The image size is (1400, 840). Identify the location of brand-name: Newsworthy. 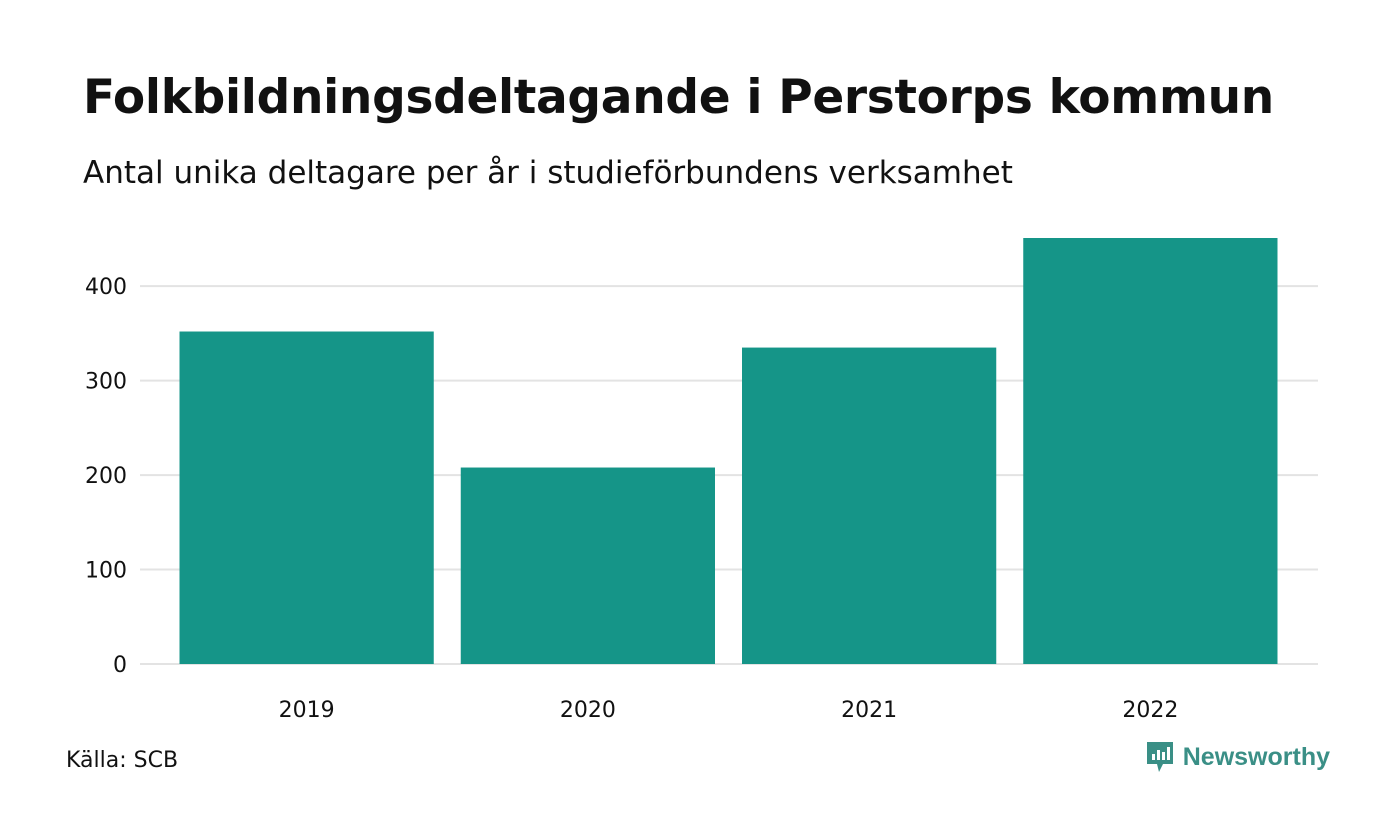
(1256, 756).